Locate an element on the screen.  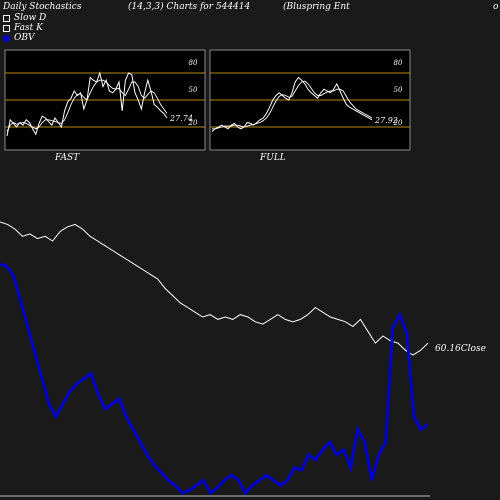
full-ytick-50: 50 is located at coordinates (398, 90).